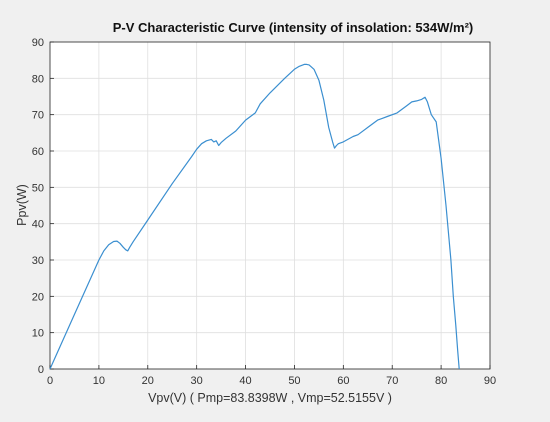 This screenshot has height=422, width=550. What do you see at coordinates (50, 381) in the screenshot?
I see `x-tick-label: 0` at bounding box center [50, 381].